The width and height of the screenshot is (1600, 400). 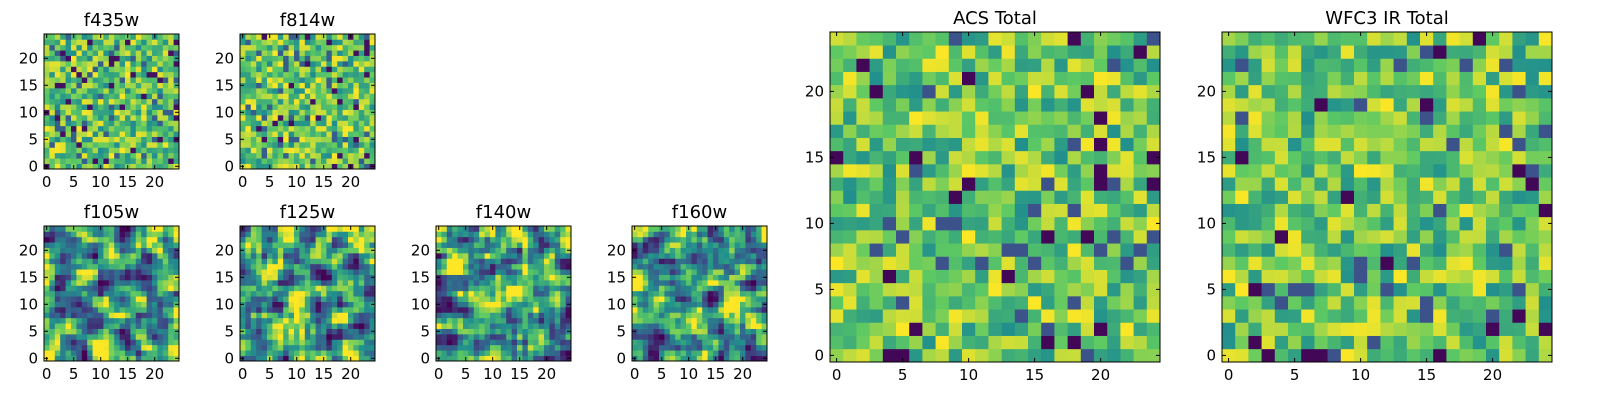 What do you see at coordinates (420, 250) in the screenshot?
I see `y-tick-label: 20` at bounding box center [420, 250].